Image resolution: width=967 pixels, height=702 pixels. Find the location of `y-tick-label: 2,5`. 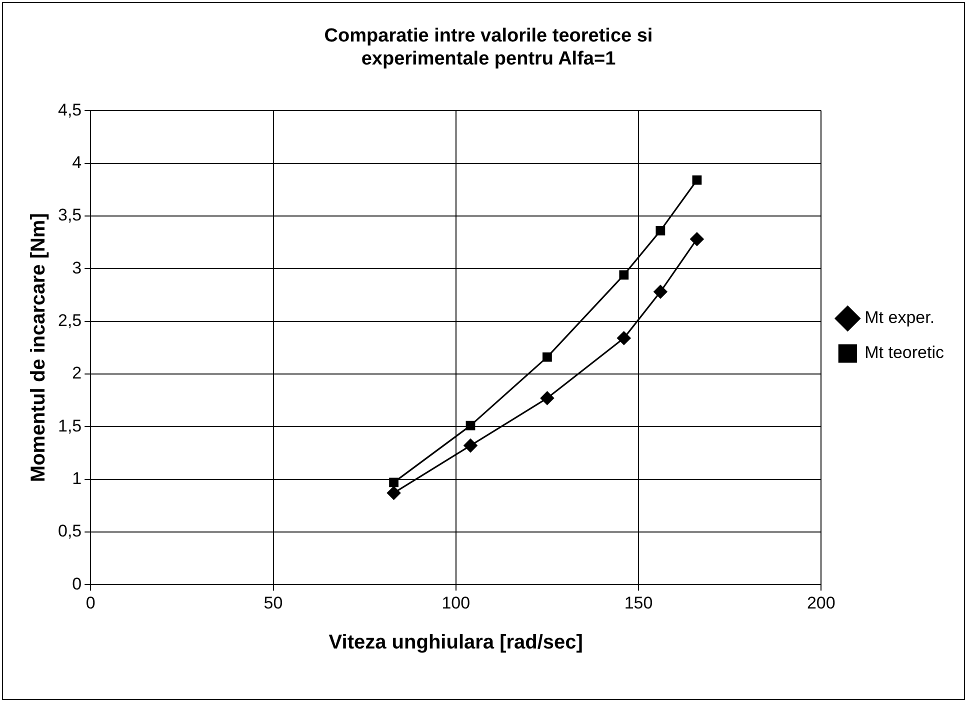

y-tick-label: 2,5 is located at coordinates (70, 320).